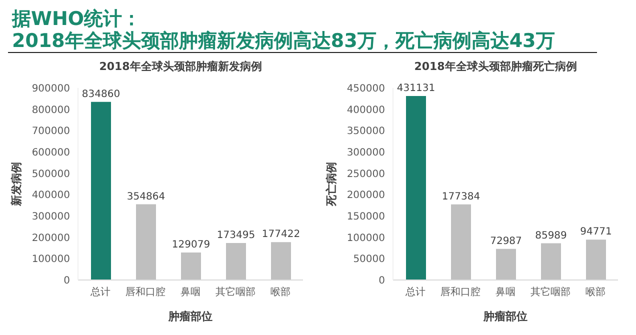 The height and width of the screenshot is (335, 636). Describe the element at coordinates (281, 234) in the screenshot. I see `data-label: 177422` at that location.